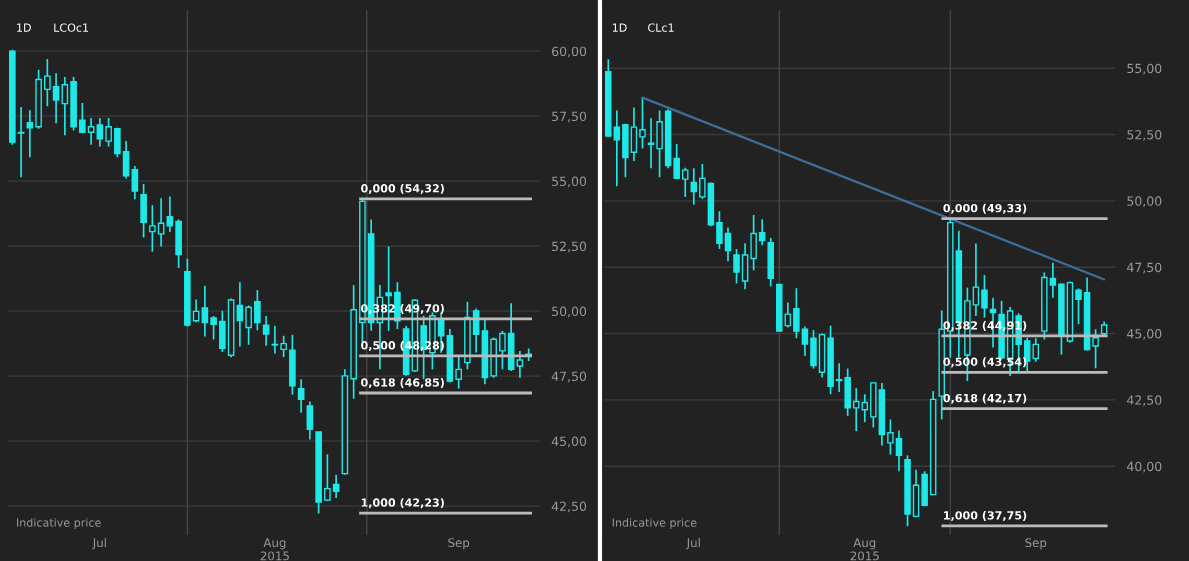  What do you see at coordinates (985, 398) in the screenshot?
I see `ref-line-label: 0,618 (42,17)` at bounding box center [985, 398].